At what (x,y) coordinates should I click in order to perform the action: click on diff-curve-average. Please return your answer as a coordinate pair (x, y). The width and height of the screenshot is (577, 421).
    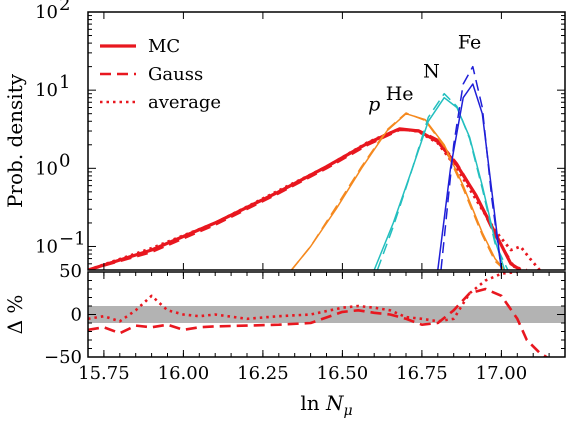
    Looking at the image, I should click on (303, 297).